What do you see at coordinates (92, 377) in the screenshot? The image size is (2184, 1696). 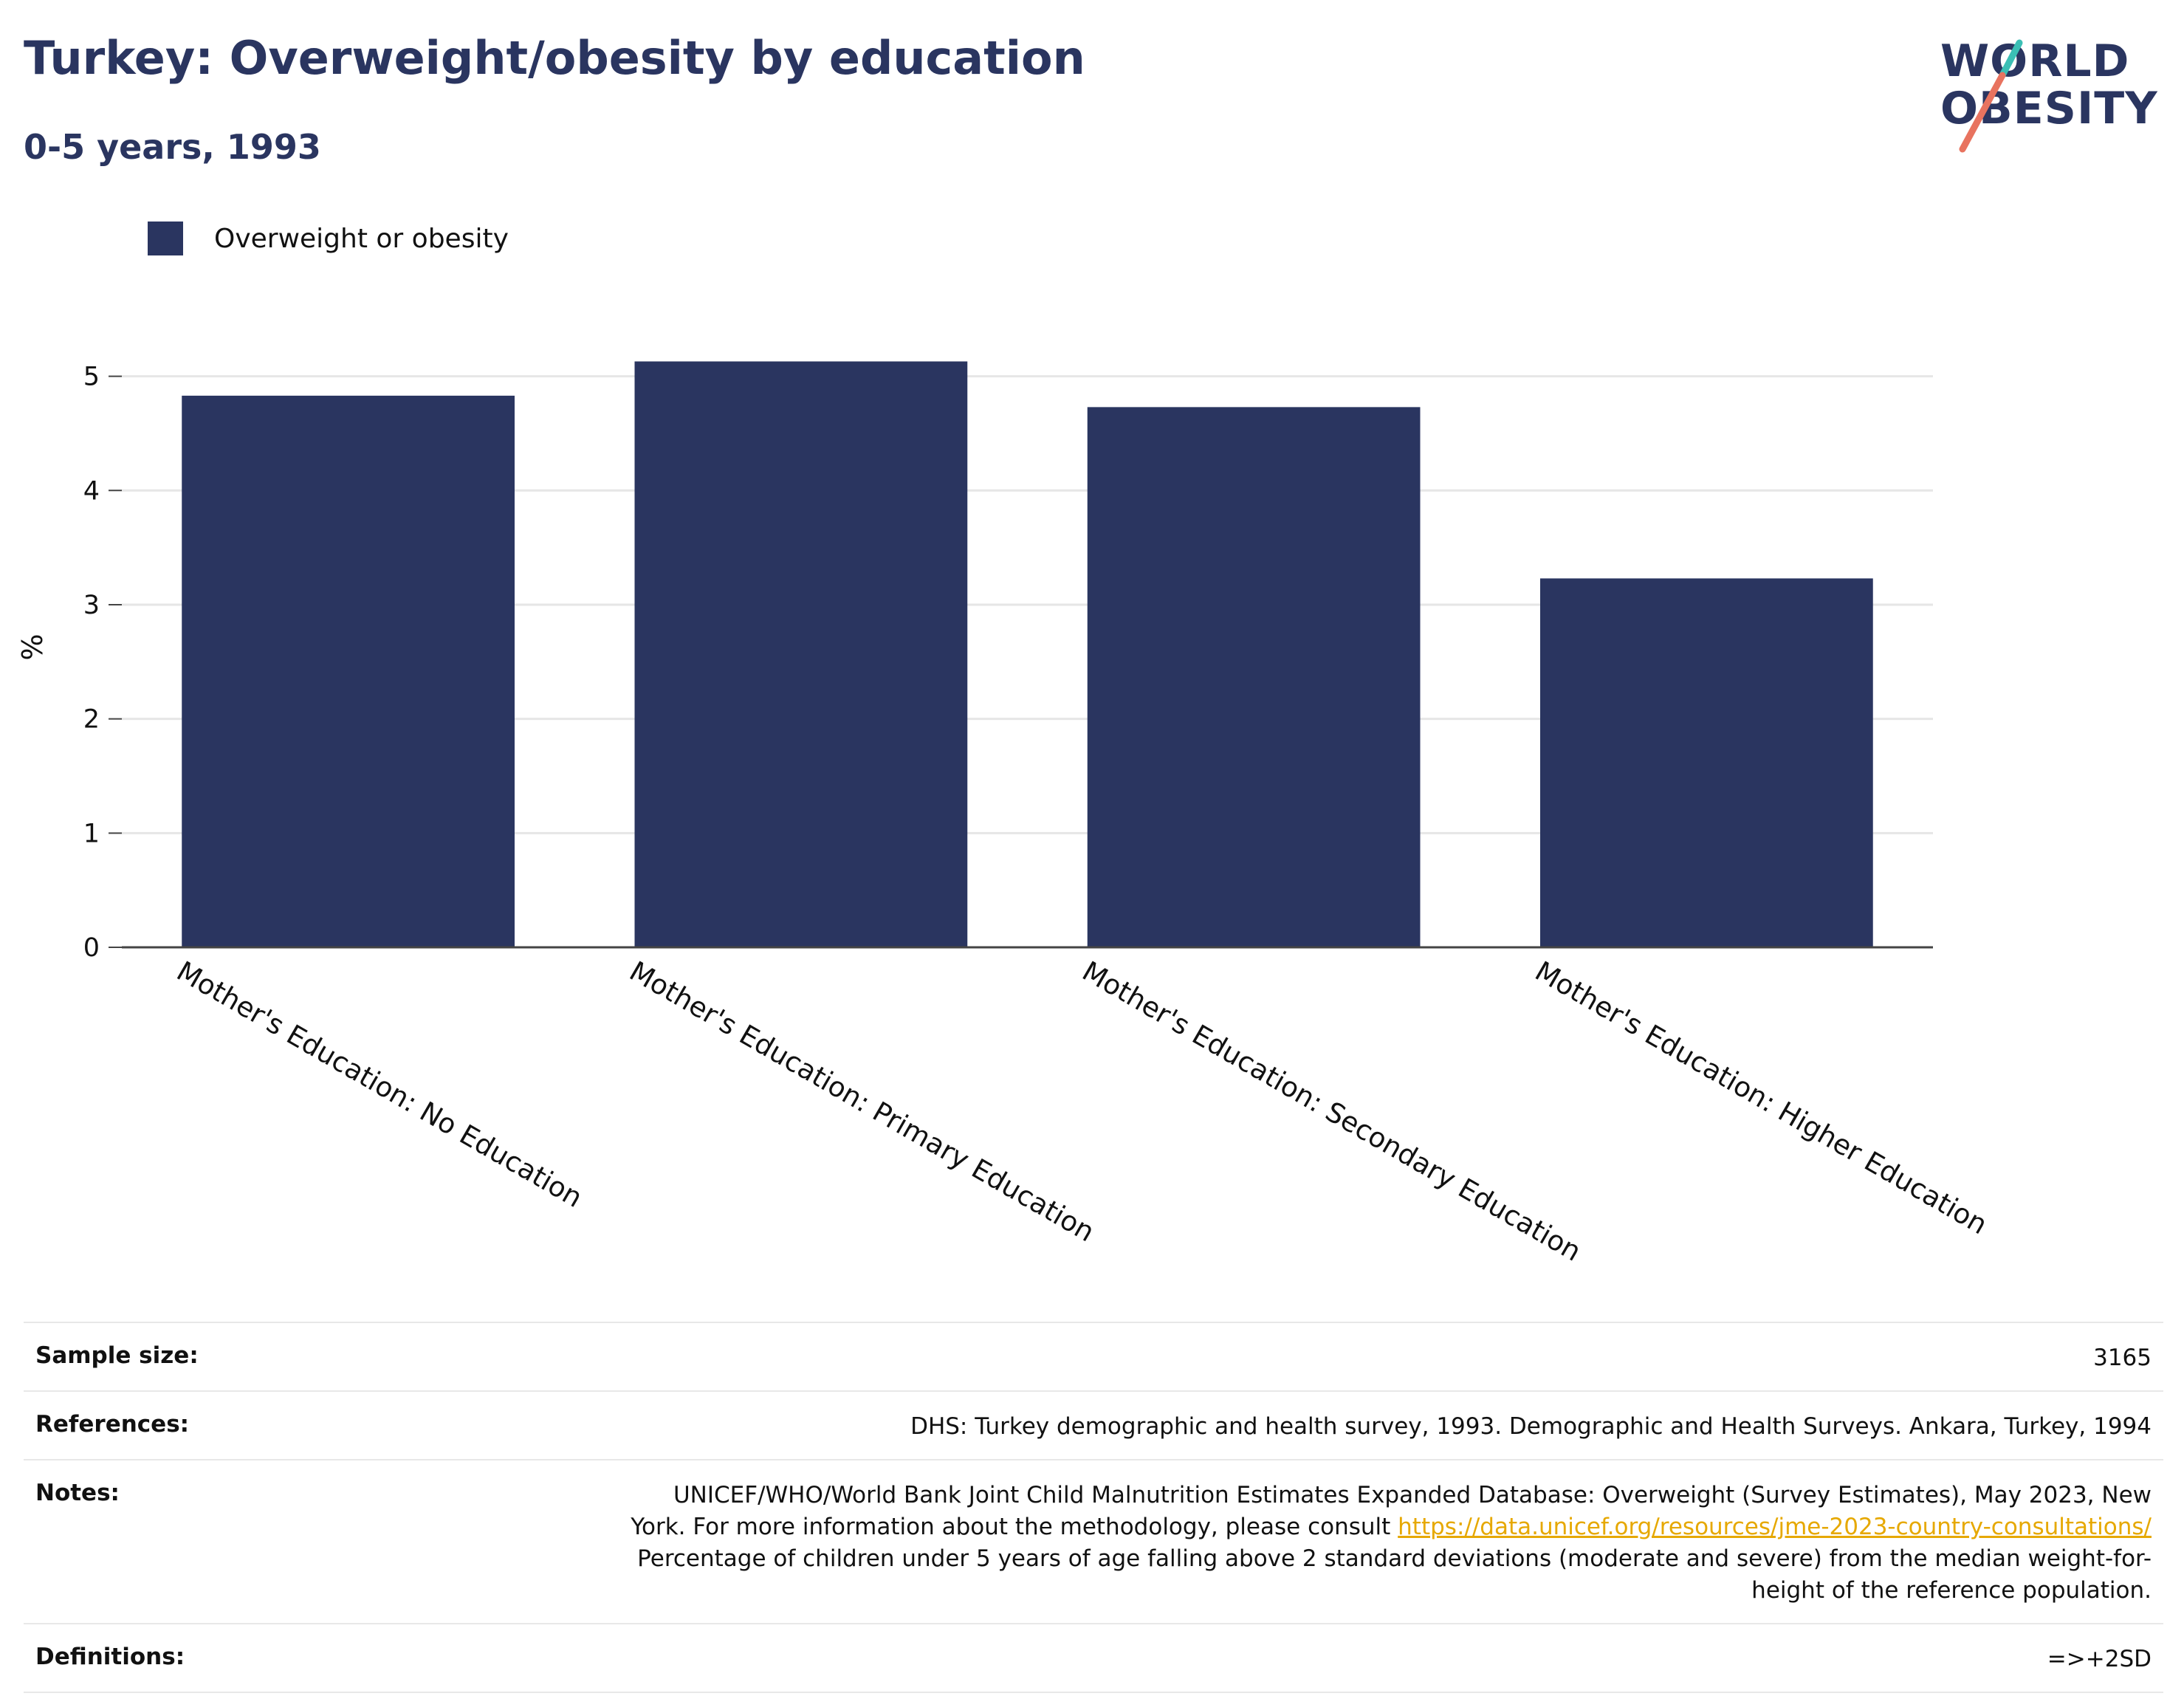 I see `y-tick-label: 5` at bounding box center [92, 377].